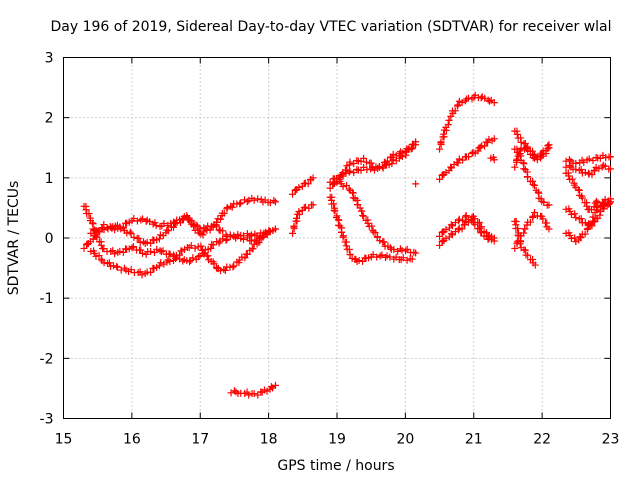 Image resolution: width=640 pixels, height=480 pixels. I want to click on y-tick-label: 2, so click(49, 119).